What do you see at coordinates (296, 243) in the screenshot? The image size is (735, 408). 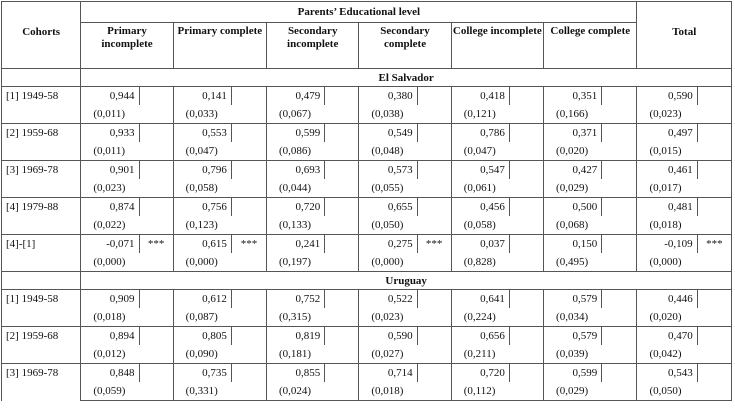 I see `value-cell: 0,241` at bounding box center [296, 243].